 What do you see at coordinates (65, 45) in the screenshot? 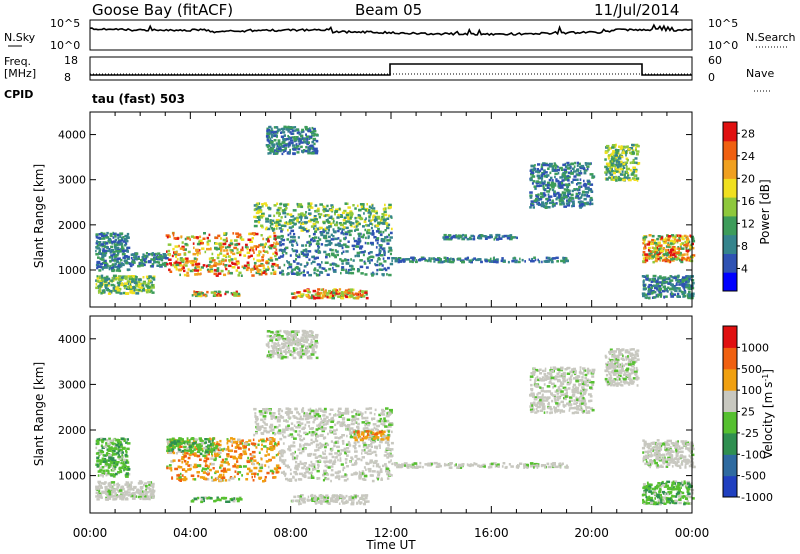
I see `noise-left-tick-low: 10^0` at bounding box center [65, 45].